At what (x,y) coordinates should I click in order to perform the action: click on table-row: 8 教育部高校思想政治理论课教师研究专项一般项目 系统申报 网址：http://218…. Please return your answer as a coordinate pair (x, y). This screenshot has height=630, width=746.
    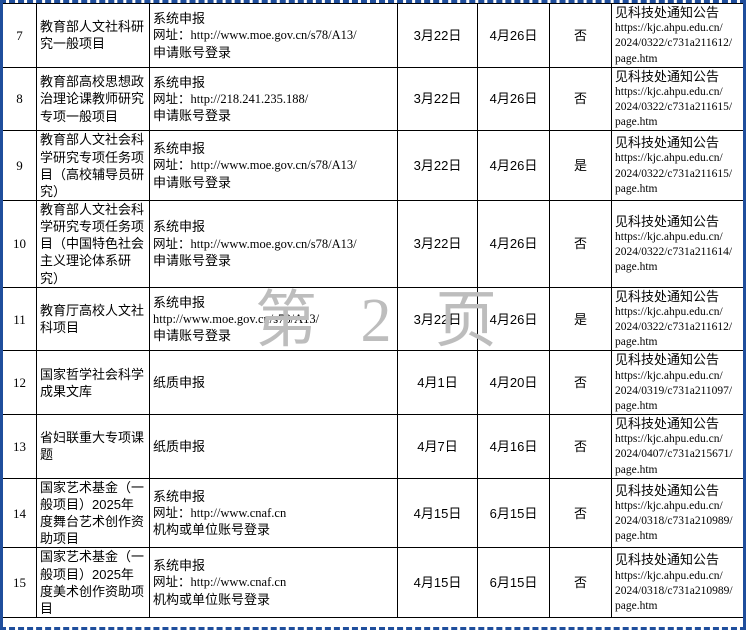
    Looking at the image, I should click on (373, 99).